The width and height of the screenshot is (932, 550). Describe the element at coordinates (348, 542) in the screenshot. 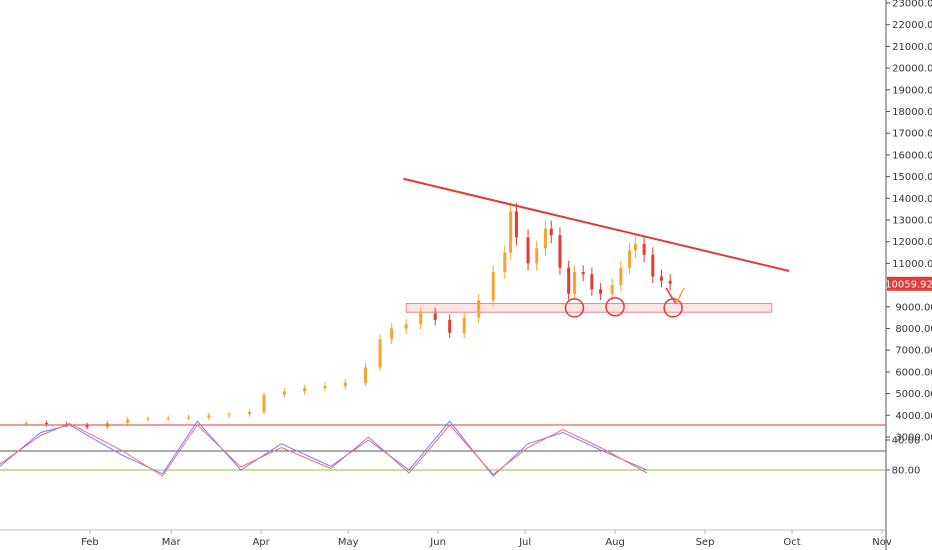

I see `time-tick-label: May` at that location.